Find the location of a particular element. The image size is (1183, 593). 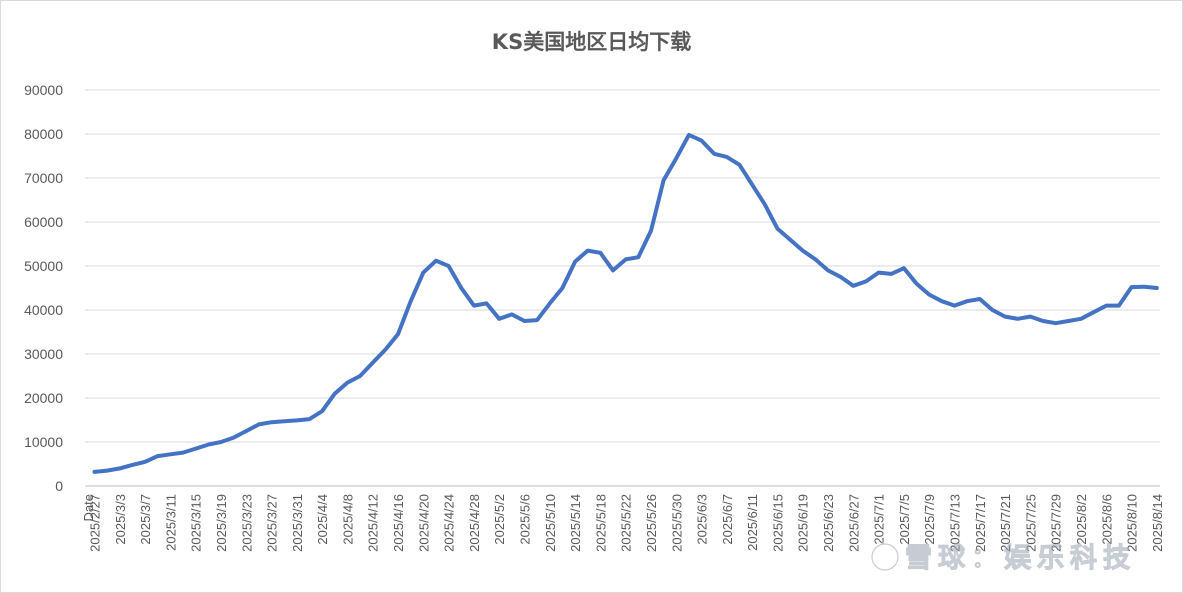

y-tick-label: 10000 is located at coordinates (43, 442).